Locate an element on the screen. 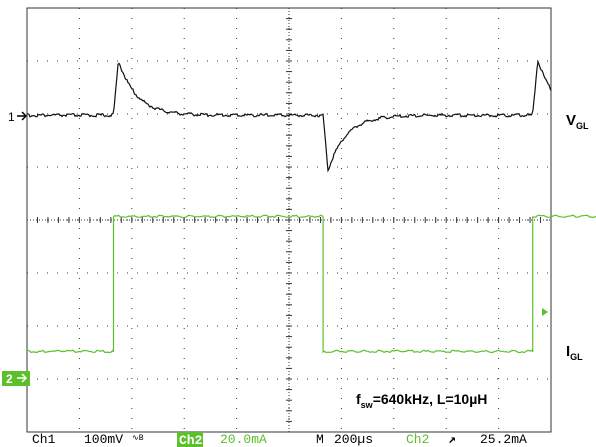 This screenshot has width=596, height=447. timebase-prefix: M is located at coordinates (320, 439).